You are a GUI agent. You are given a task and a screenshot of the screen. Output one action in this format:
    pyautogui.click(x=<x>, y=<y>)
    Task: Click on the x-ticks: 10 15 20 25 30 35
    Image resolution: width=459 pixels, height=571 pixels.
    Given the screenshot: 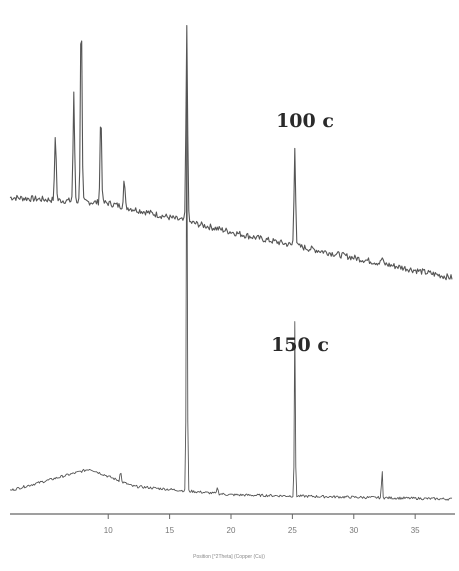 What is the action you would take?
    pyautogui.click(x=262, y=524)
    